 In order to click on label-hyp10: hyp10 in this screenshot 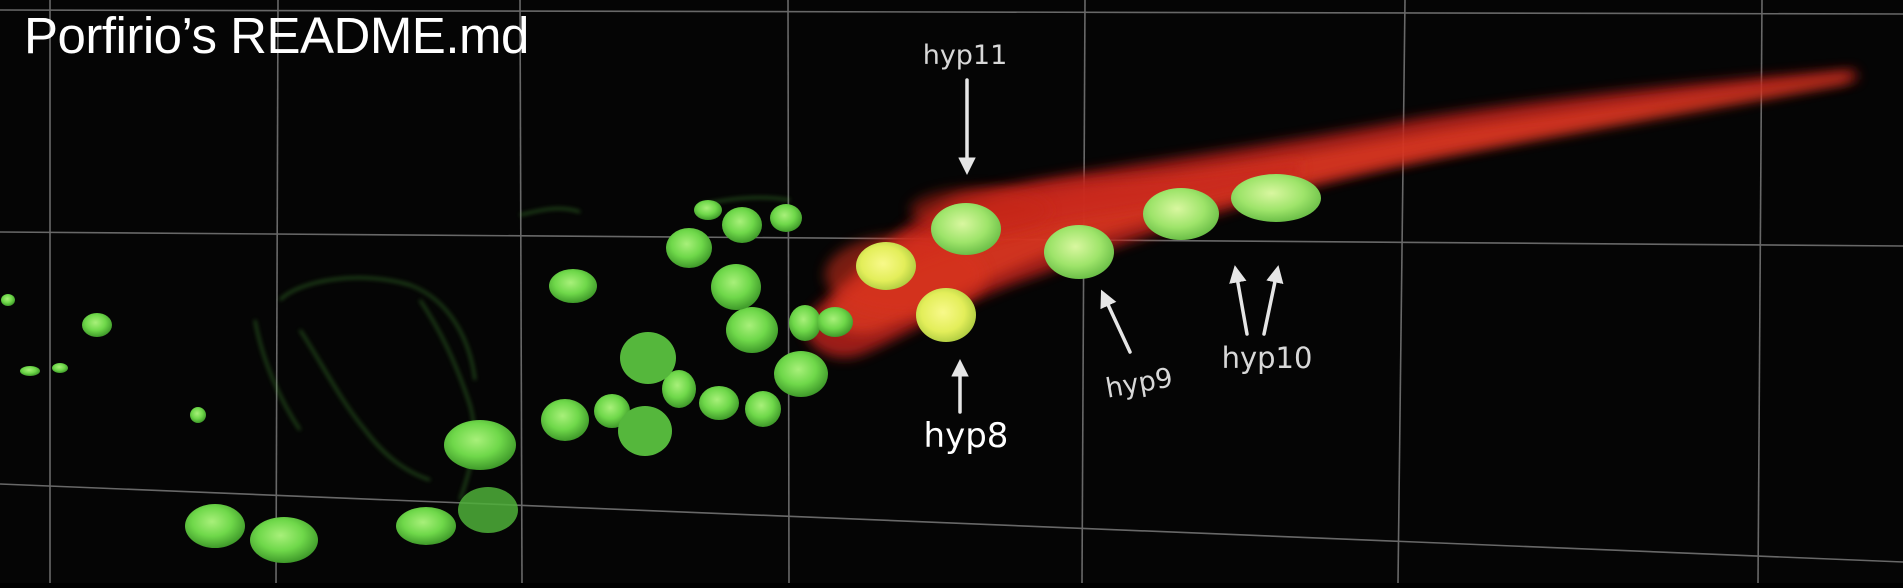, I will do `click(1267, 358)`.